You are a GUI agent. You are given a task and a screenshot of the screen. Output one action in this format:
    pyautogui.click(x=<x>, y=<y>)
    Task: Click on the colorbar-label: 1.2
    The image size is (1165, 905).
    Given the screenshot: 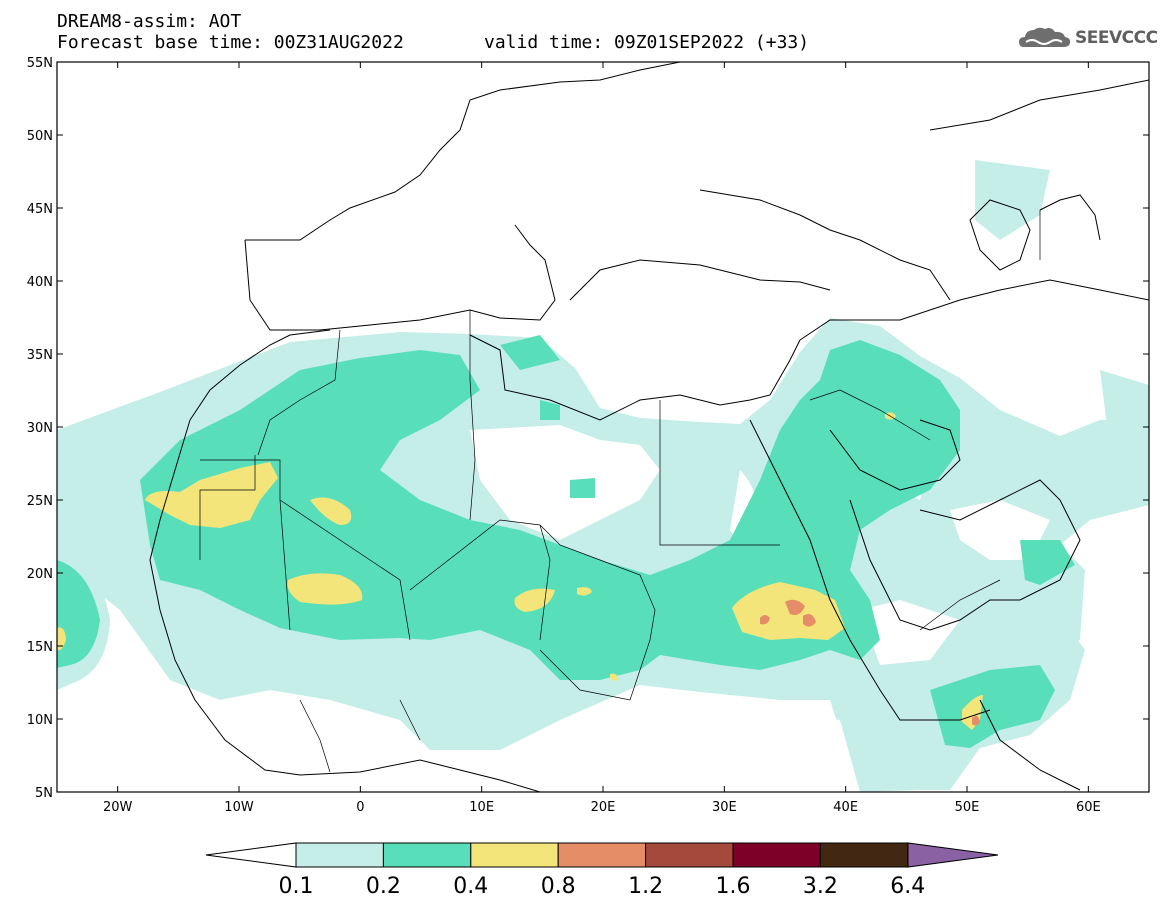 What is the action you would take?
    pyautogui.click(x=645, y=886)
    